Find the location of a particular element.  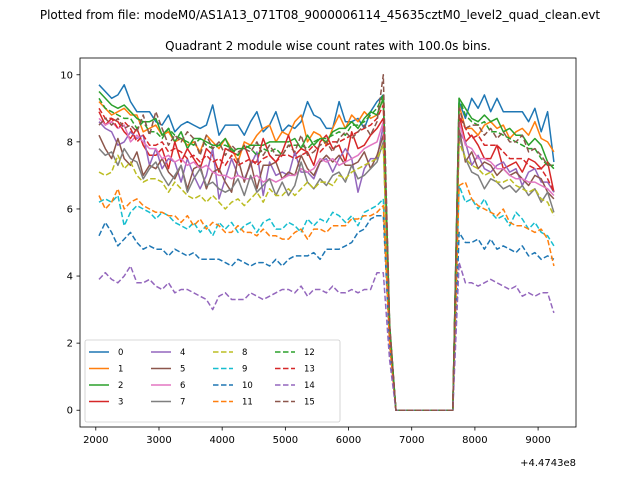

legend-label-12: 12 is located at coordinates (309, 353).